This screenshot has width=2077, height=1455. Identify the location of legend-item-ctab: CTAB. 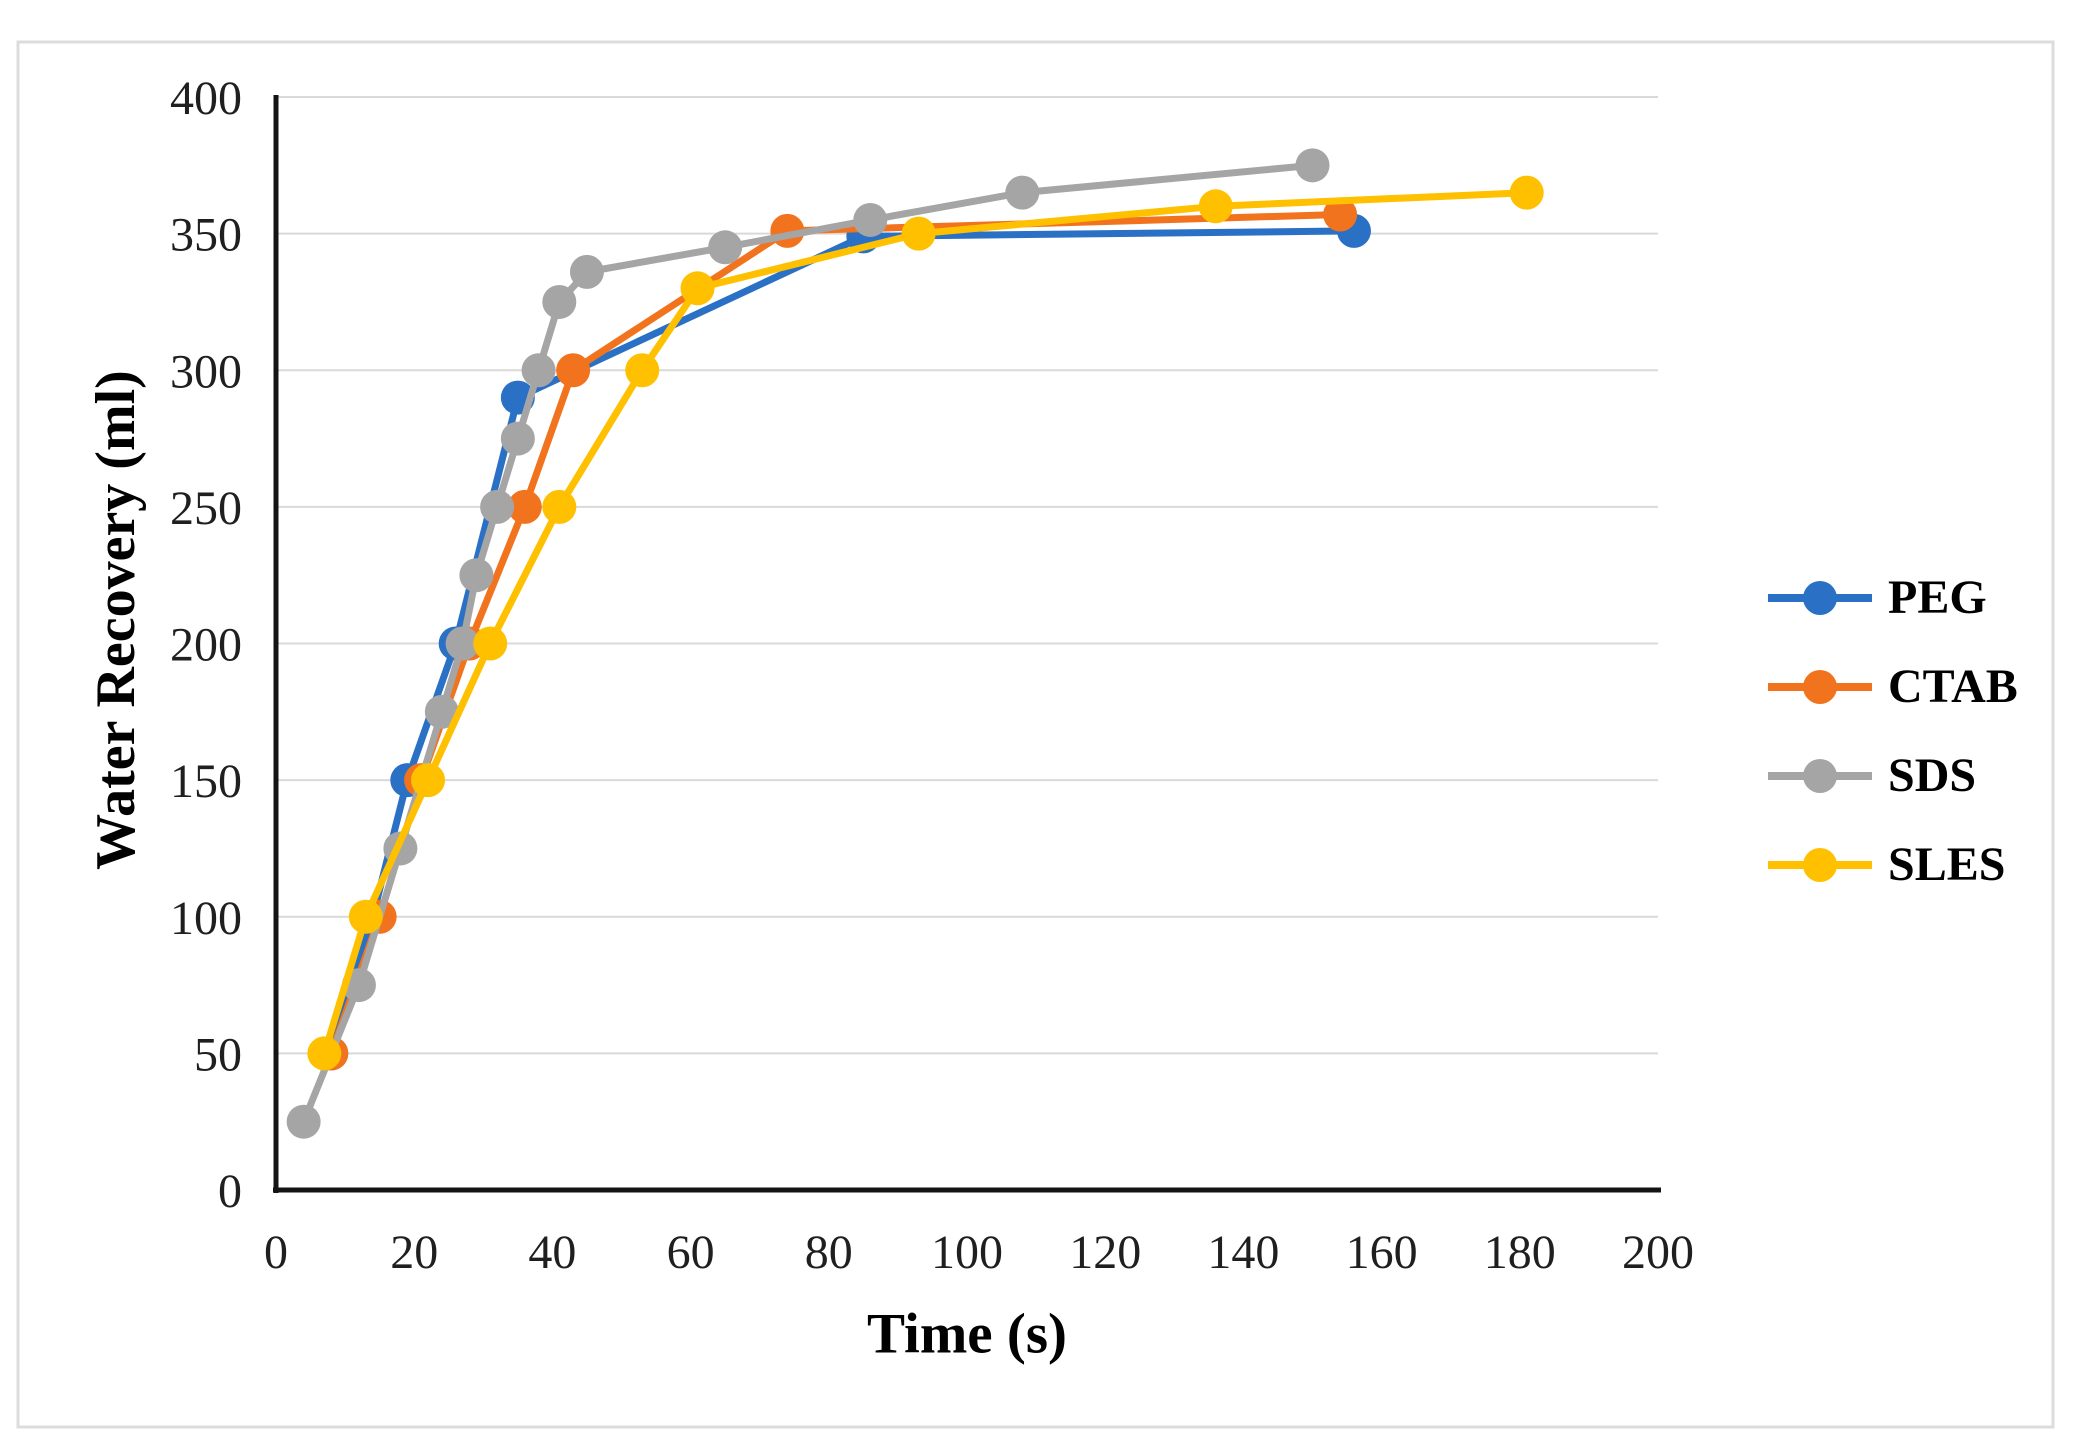
(1893, 687).